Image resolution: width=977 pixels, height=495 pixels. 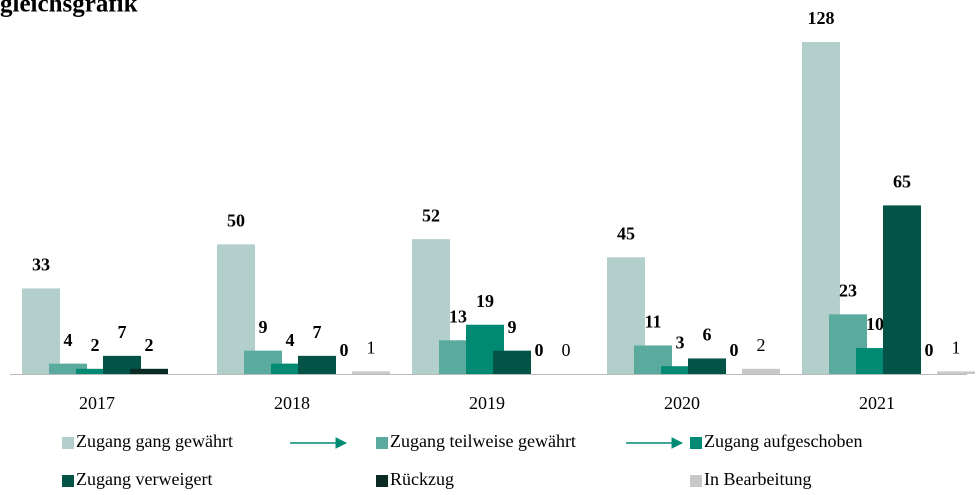 I want to click on x-tick-label: 2017, so click(x=97, y=403).